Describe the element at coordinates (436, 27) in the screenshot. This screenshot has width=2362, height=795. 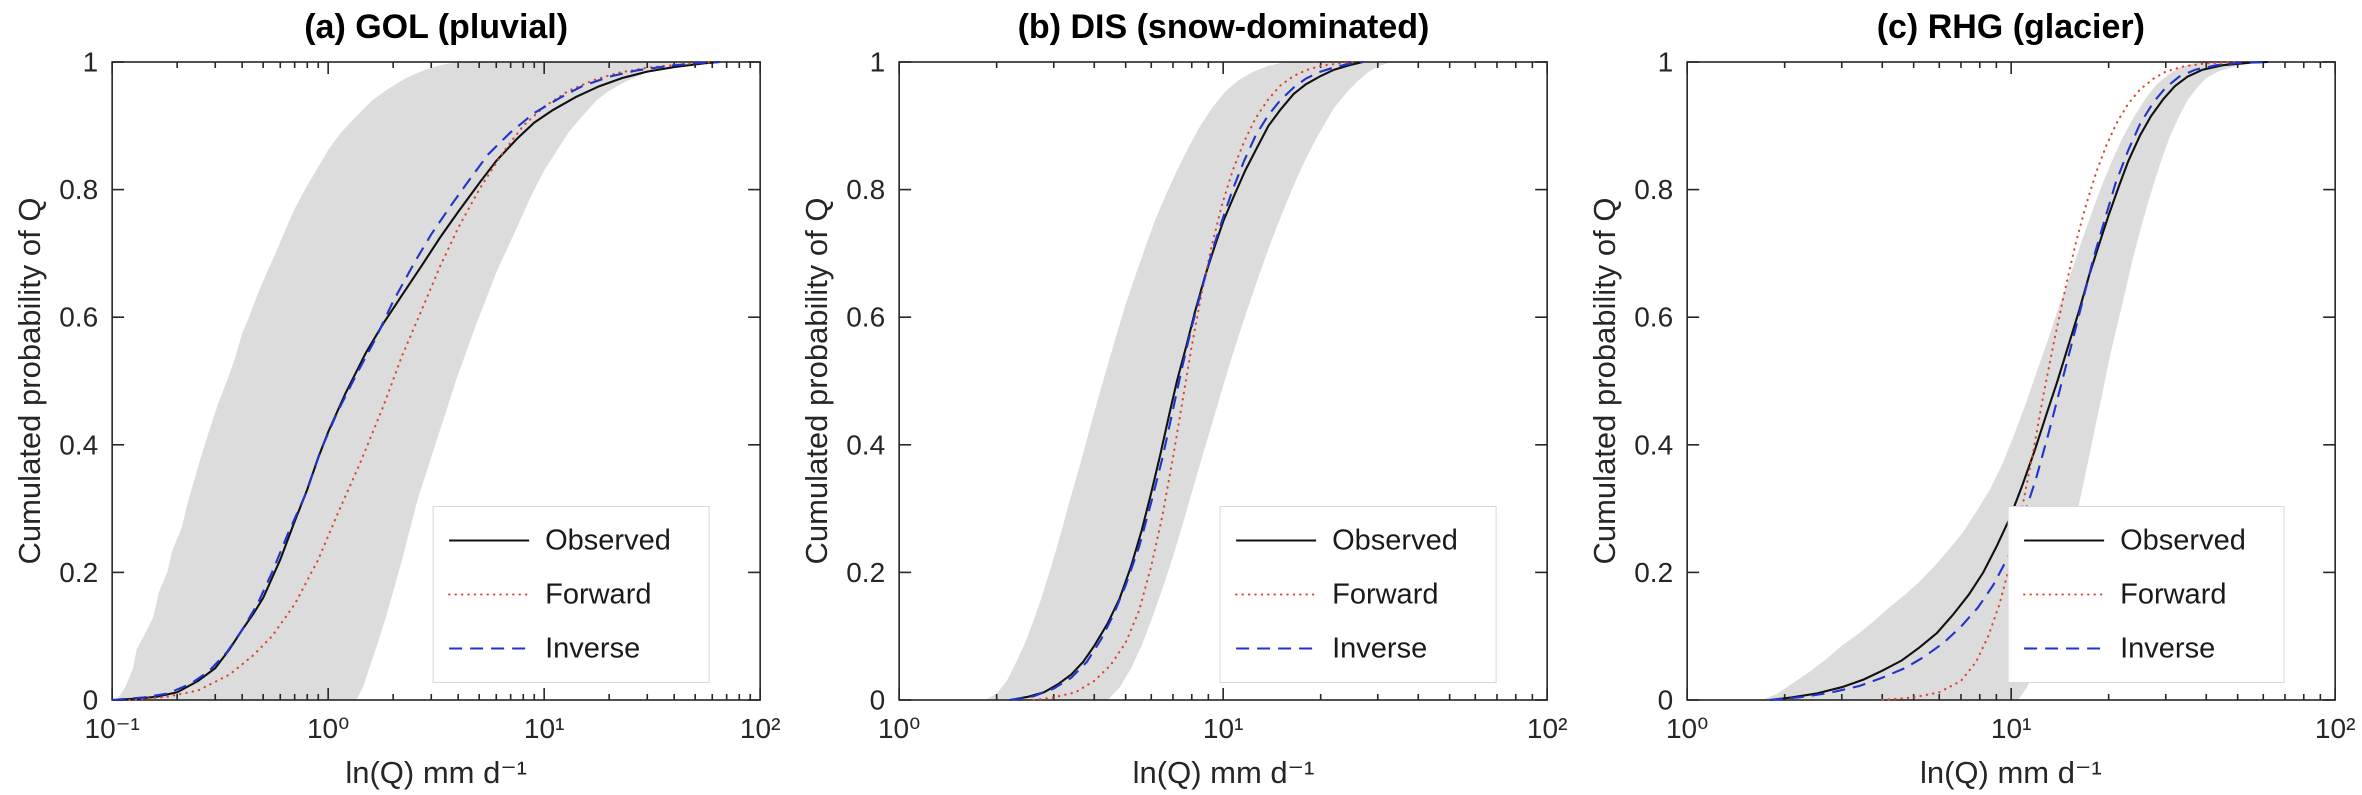
I see `panel-title: (a) GOL (pluvial)` at that location.